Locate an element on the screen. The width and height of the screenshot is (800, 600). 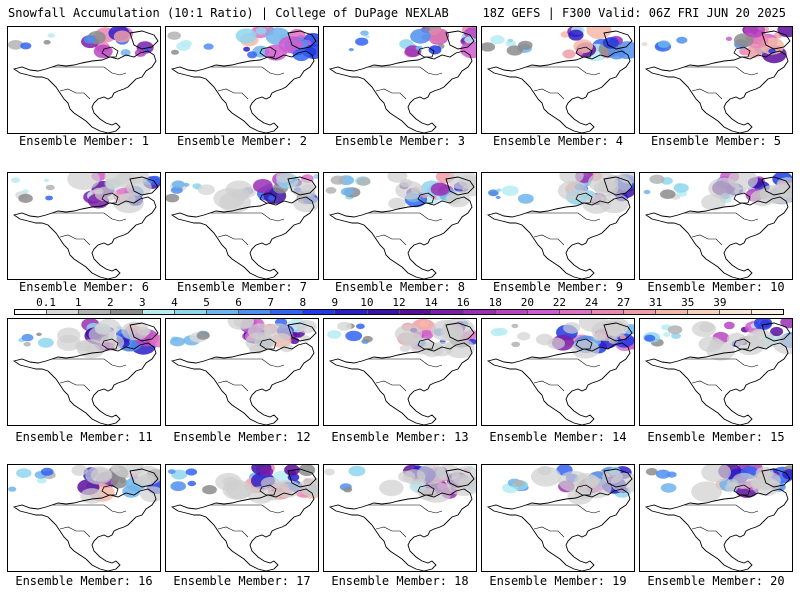
panel-caption: Ensemble Member: 15 is located at coordinates (716, 437).